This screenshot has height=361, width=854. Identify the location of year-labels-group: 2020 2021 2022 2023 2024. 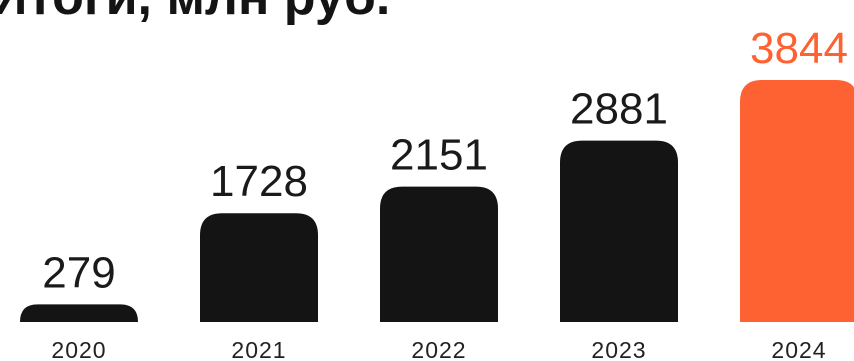
(438, 349).